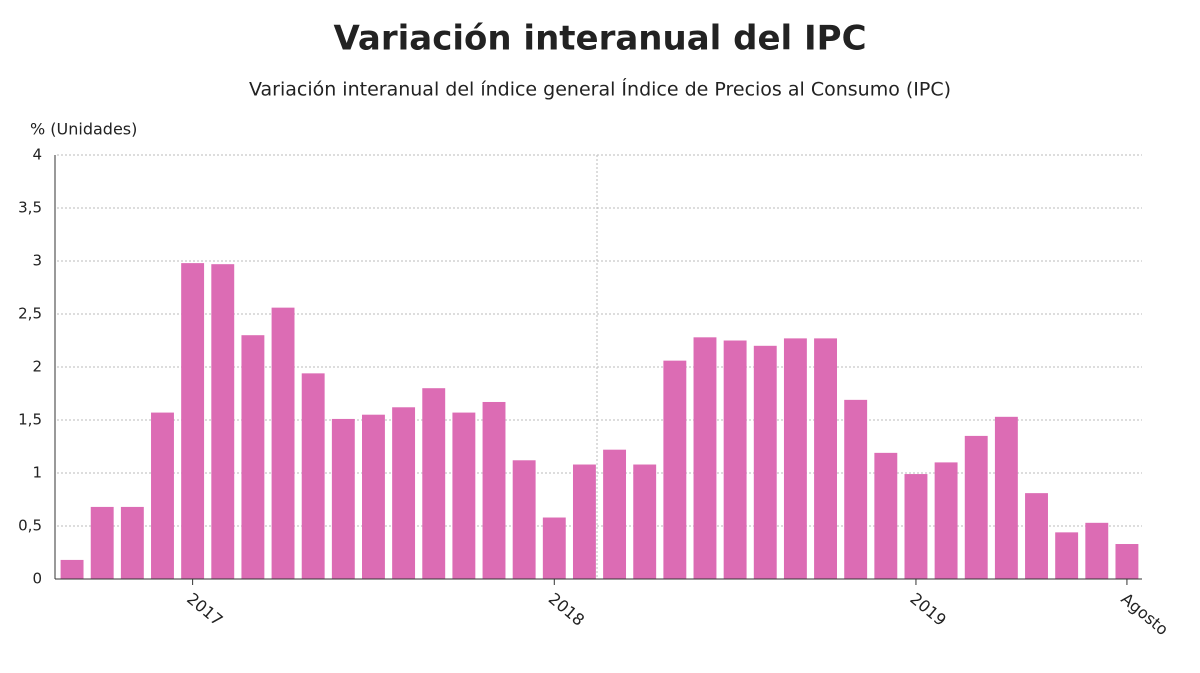  Describe the element at coordinates (30, 526) in the screenshot. I see `y-tick-label: 0,5` at that location.